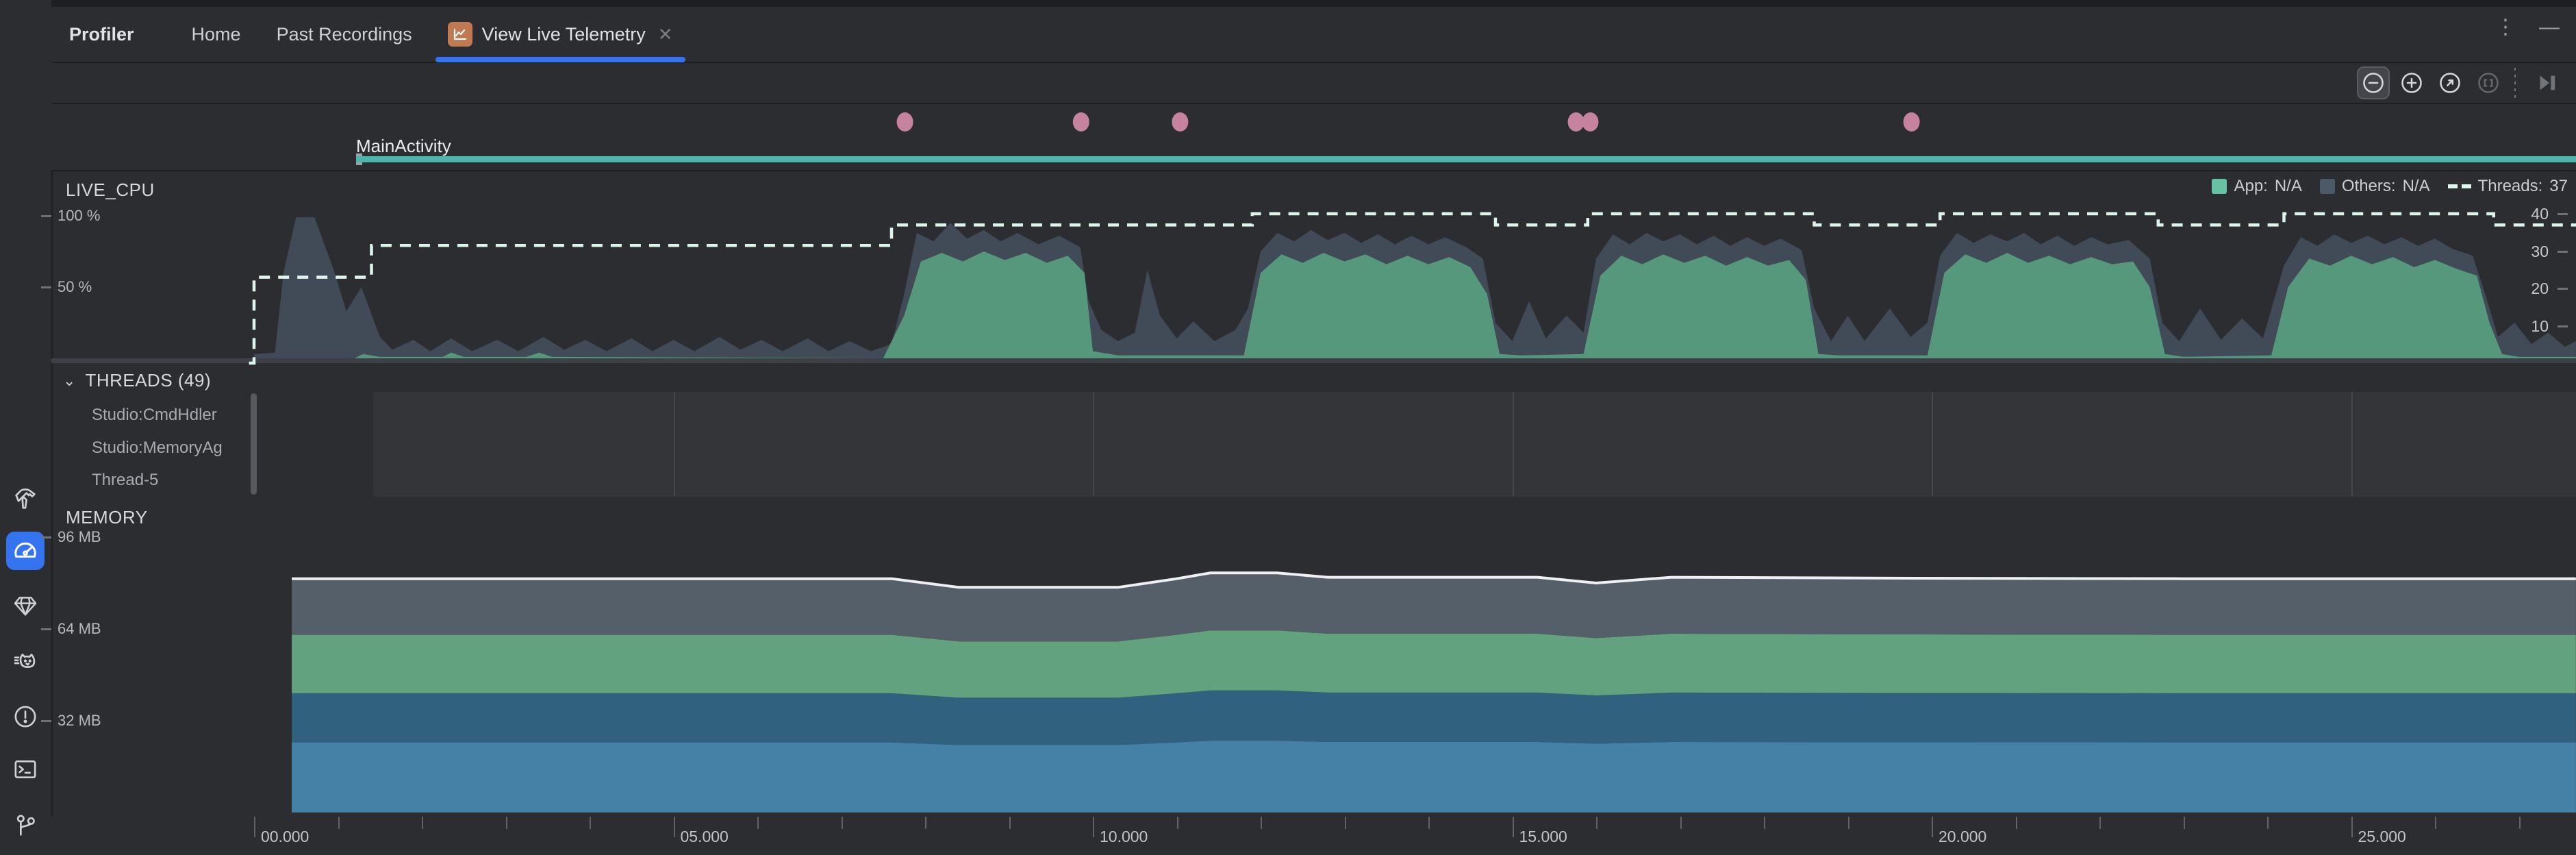  Describe the element at coordinates (148, 380) in the screenshot. I see `threads-header-label: THREADS (49)` at that location.